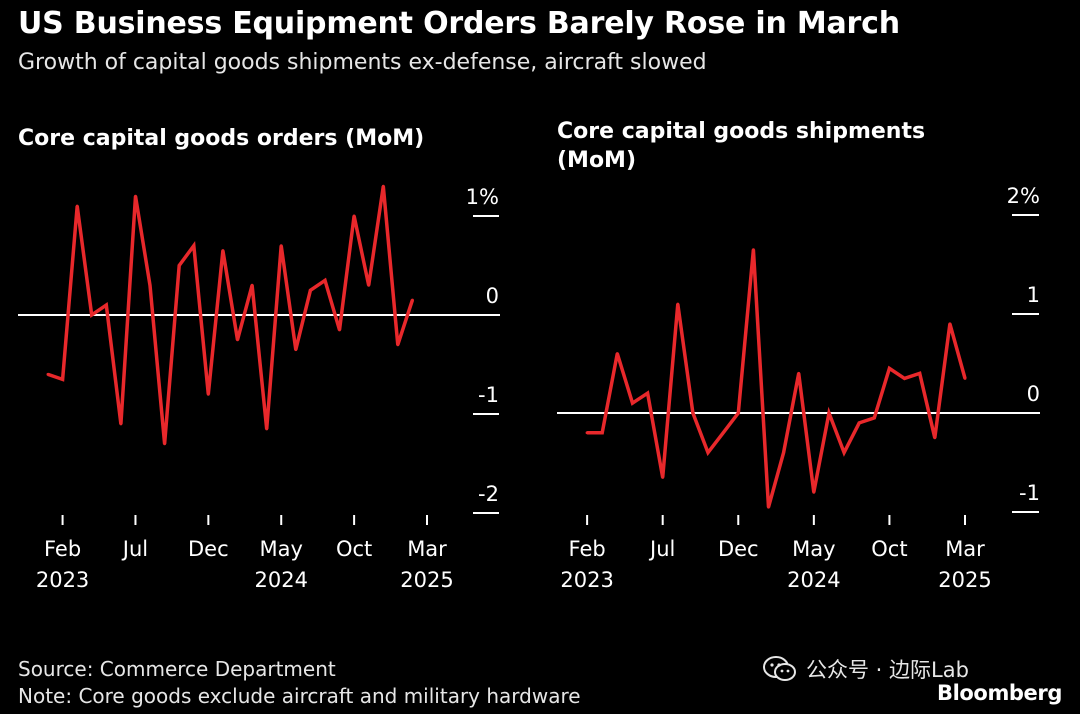  What do you see at coordinates (887, 670) in the screenshot?
I see `watermark-text: 公众号 · 边际Lab` at bounding box center [887, 670].